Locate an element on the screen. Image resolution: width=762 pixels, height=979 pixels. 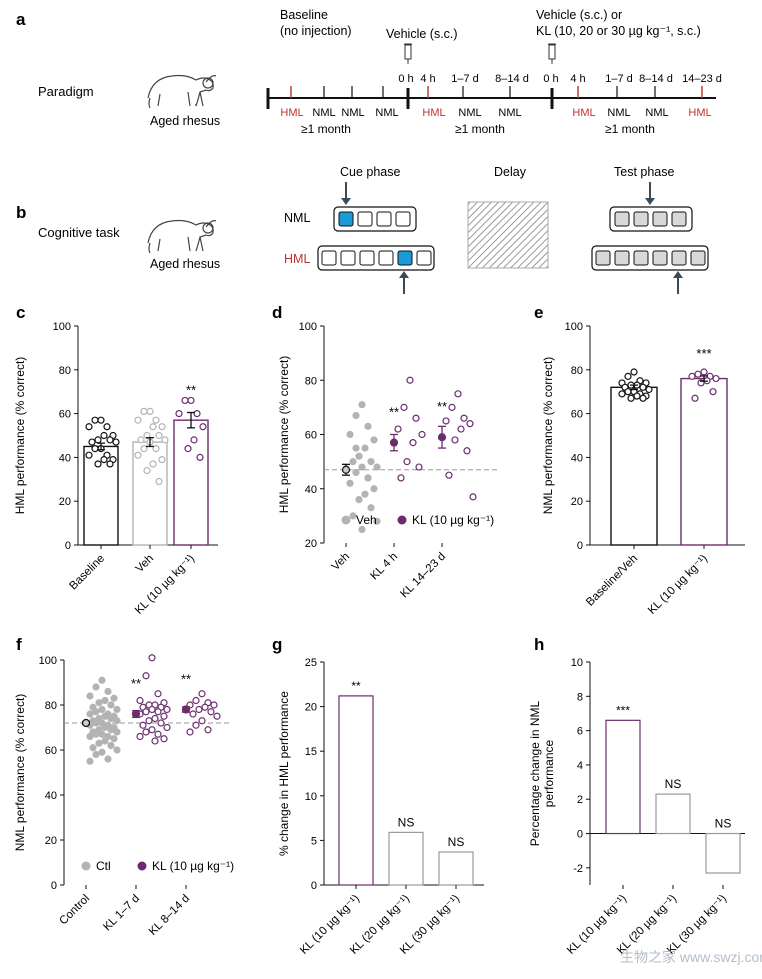
watermark: 生物之家 www.swzj.com is located at coordinates (691, 957).